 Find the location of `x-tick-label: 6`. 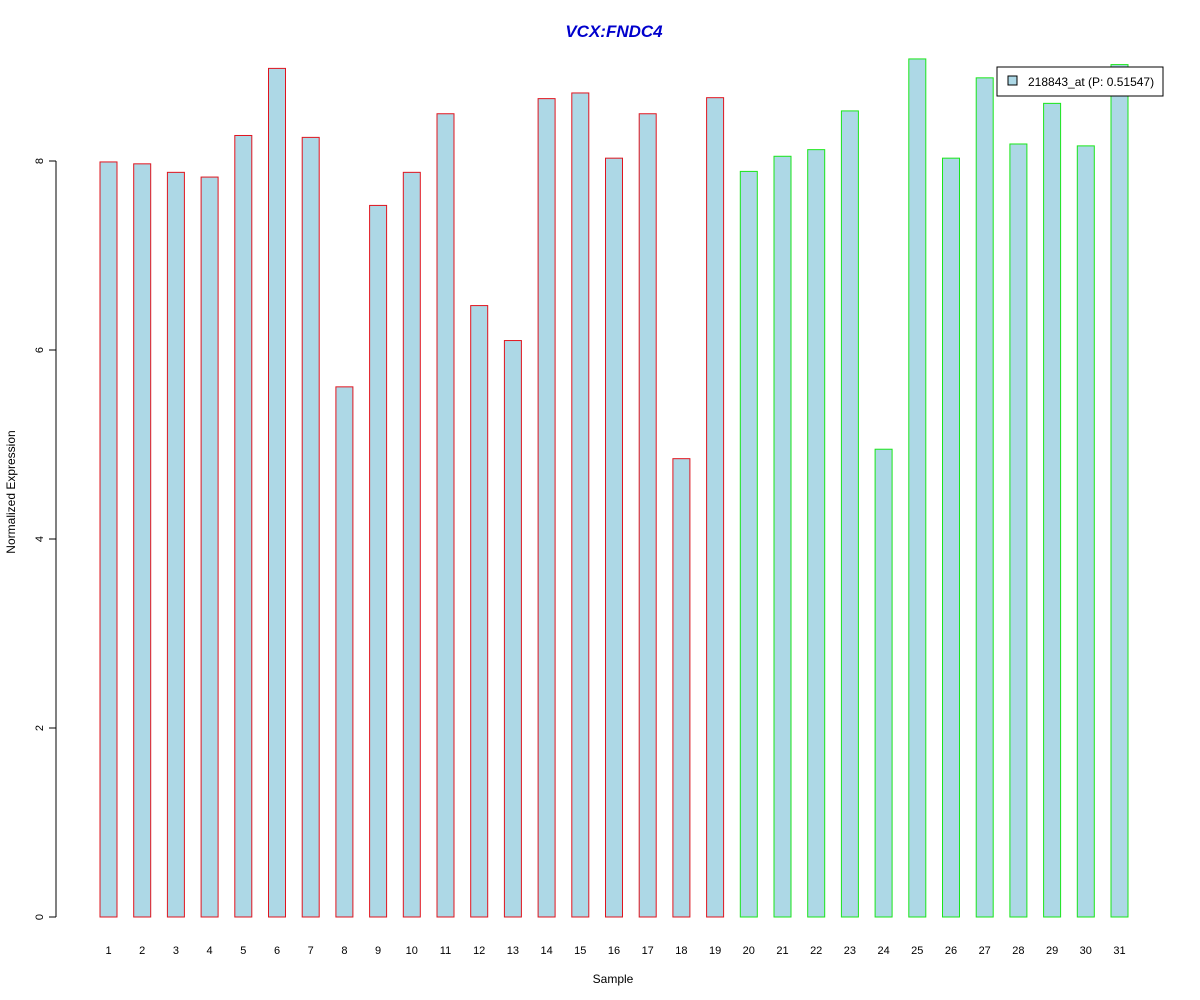

x-tick-label: 6 is located at coordinates (277, 951).